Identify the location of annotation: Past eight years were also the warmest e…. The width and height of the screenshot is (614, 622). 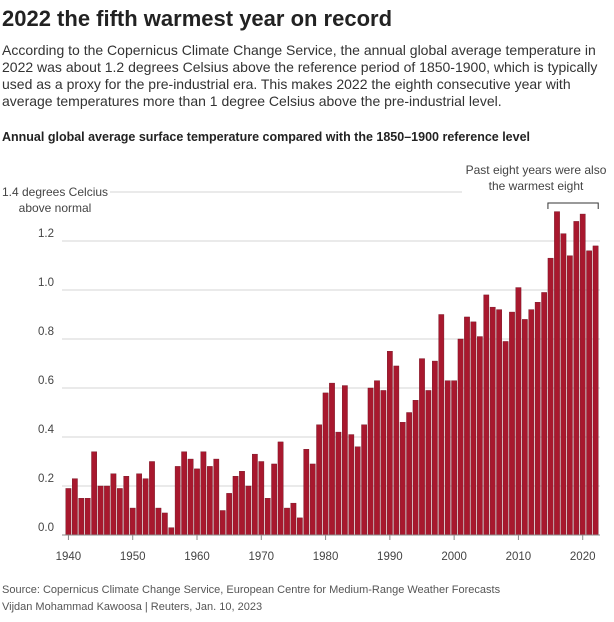
(536, 178).